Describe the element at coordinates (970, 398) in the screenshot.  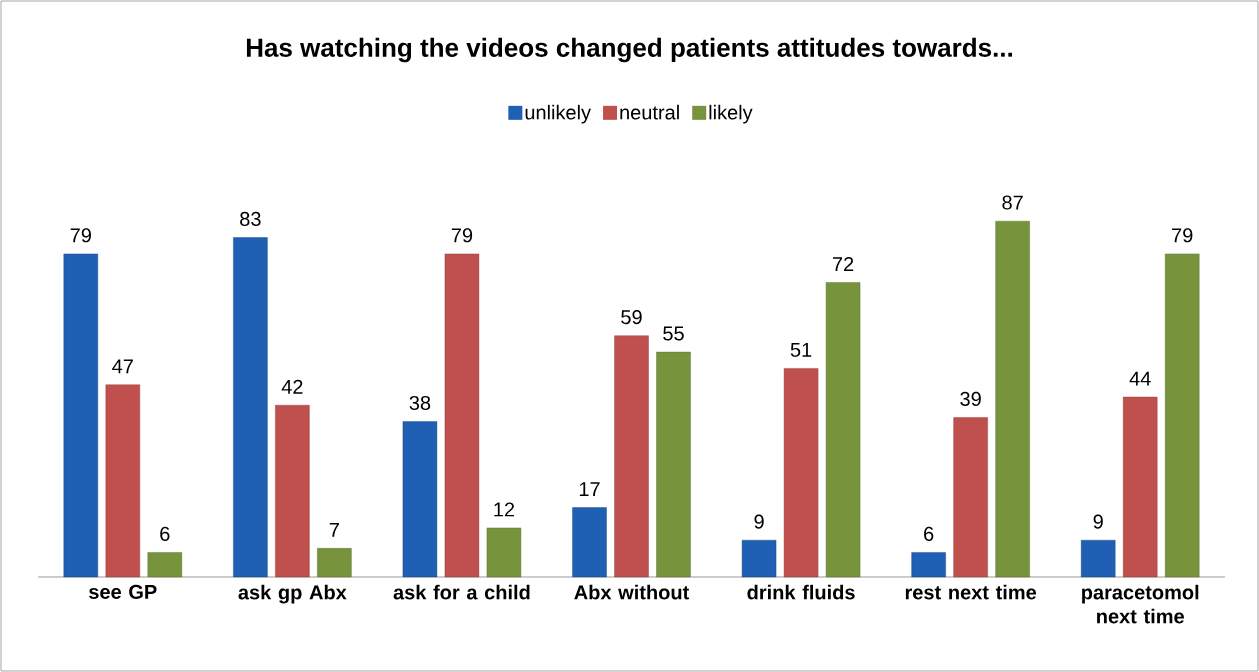
I see `data-label: 39` at that location.